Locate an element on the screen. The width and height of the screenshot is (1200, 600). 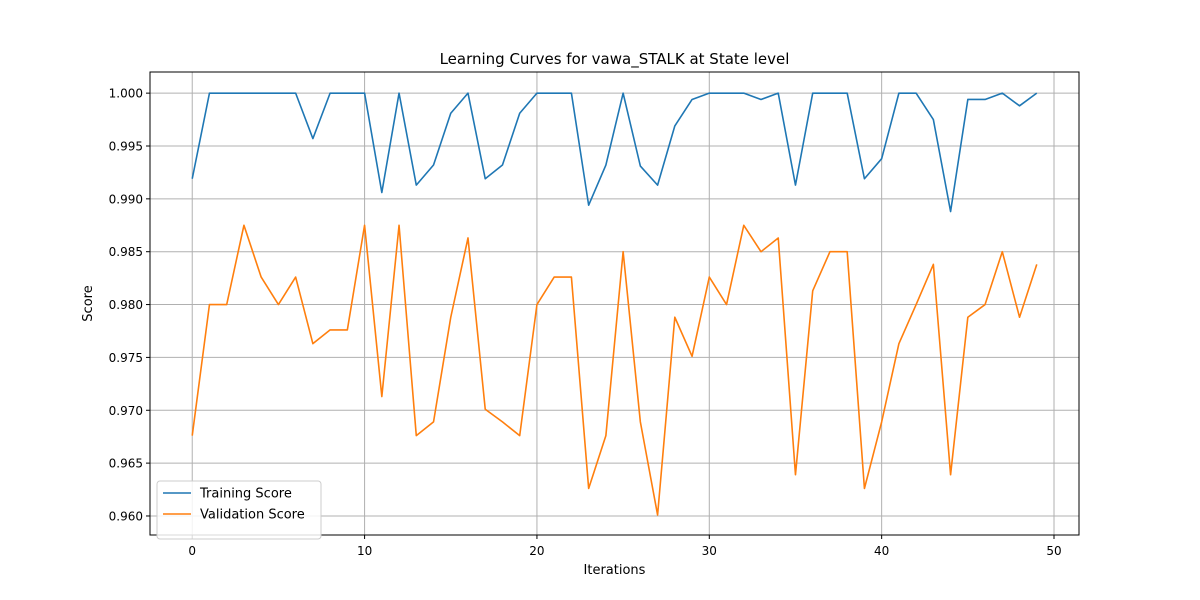
legend-box is located at coordinates (239, 510).